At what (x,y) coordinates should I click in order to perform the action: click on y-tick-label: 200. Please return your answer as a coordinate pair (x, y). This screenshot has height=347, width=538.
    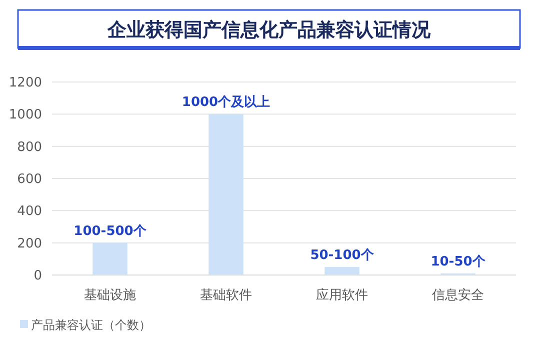
    Looking at the image, I should click on (29, 244).